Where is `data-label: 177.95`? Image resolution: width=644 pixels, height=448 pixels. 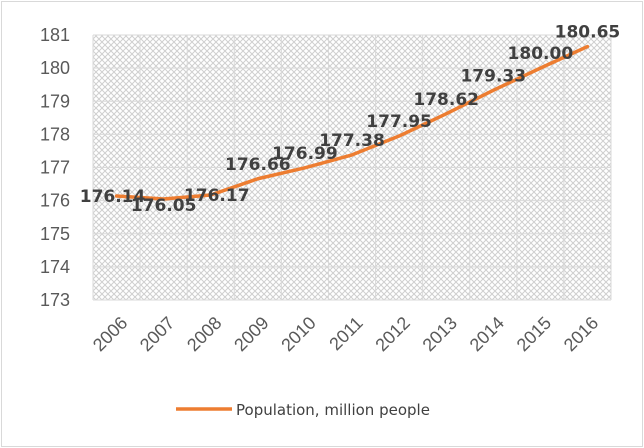
data-label: 177.95 is located at coordinates (399, 122).